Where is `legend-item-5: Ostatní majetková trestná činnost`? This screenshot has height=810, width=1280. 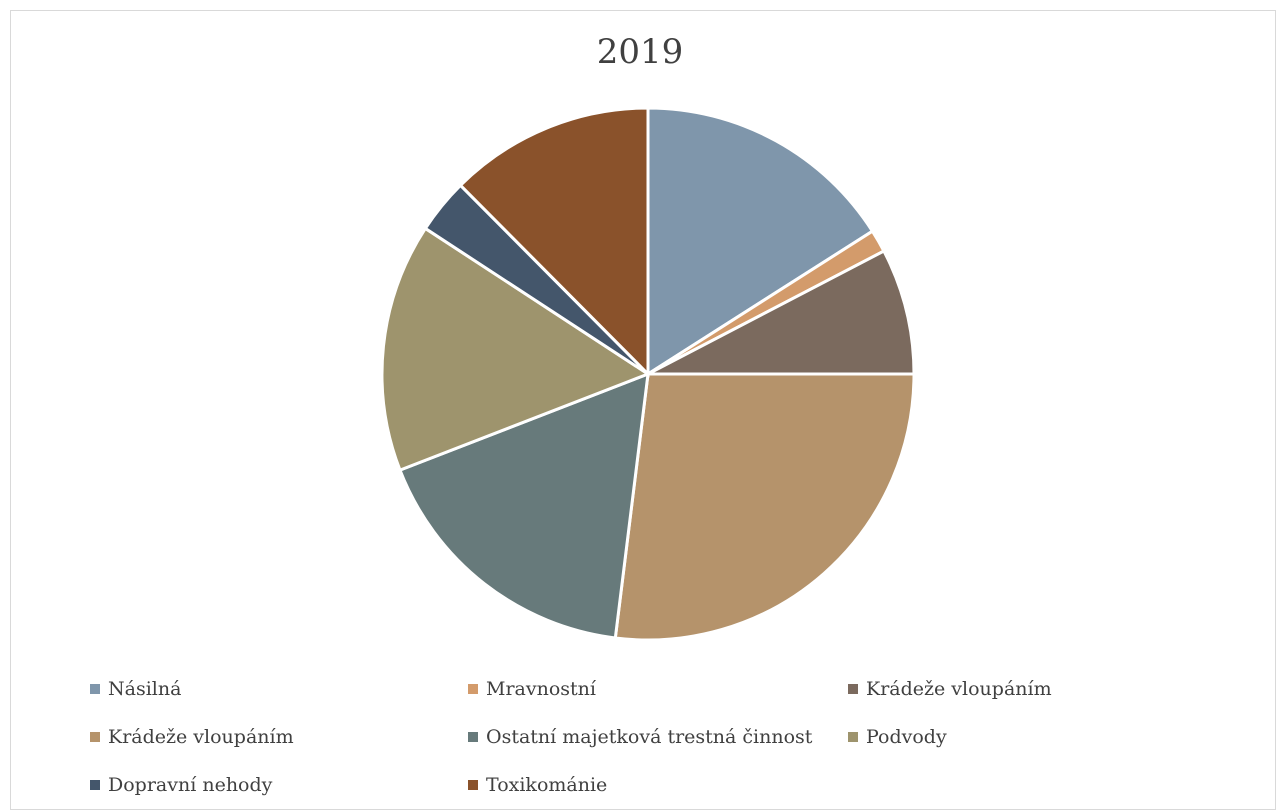 legend-item-5: Ostatní majetková trestná činnost is located at coordinates (640, 737).